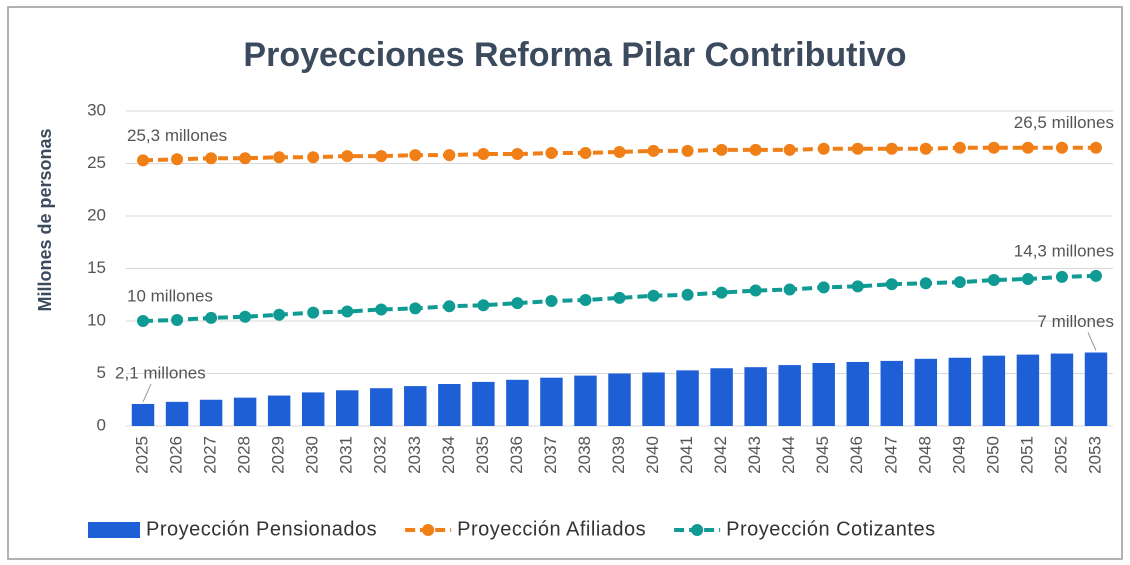 The width and height of the screenshot is (1130, 565). What do you see at coordinates (584, 455) in the screenshot?
I see `x-tick-label: 2038` at bounding box center [584, 455].